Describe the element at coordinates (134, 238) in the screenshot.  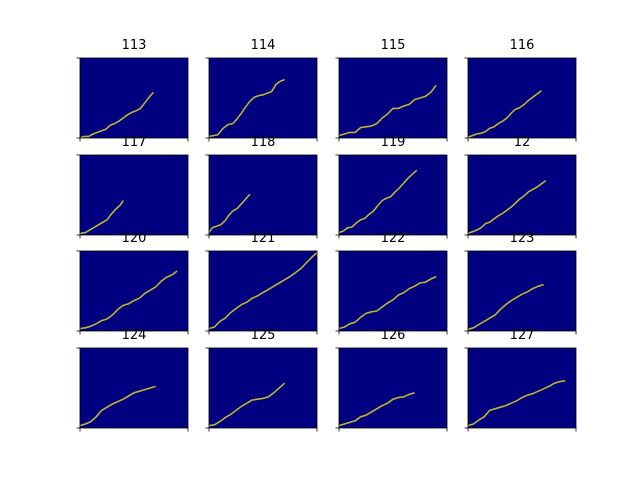
I see `subplot-title: 120` at that location.